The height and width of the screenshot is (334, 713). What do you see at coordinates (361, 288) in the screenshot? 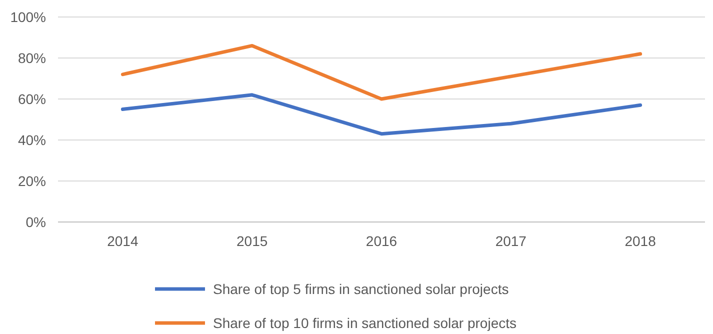
I see `legend-label: Share of top 5 firms in sanctioned solar projects` at bounding box center [361, 288].